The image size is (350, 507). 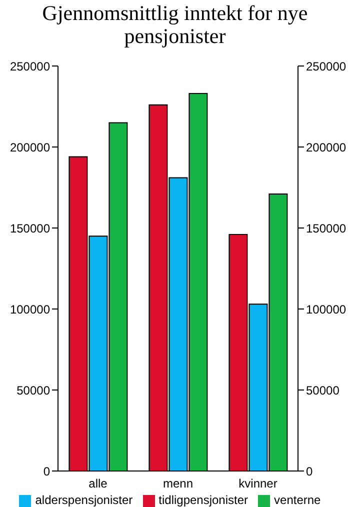 What do you see at coordinates (323, 390) in the screenshot?
I see `y2-tick-label: 50000` at bounding box center [323, 390].